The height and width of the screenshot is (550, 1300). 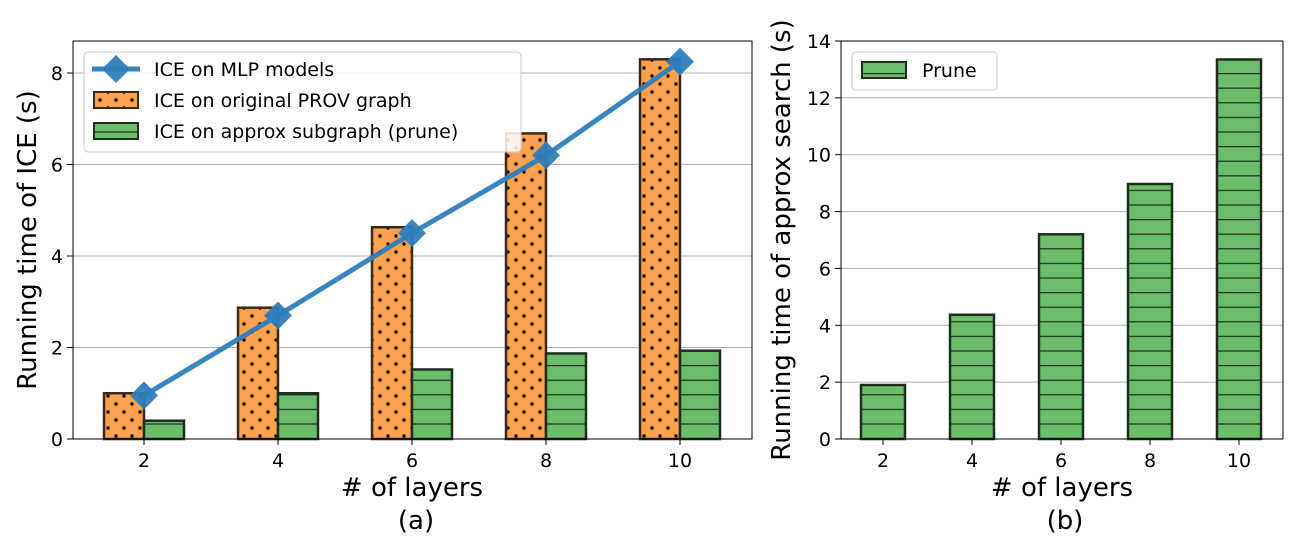 I want to click on legend-swatch-prov, so click(x=116, y=100).